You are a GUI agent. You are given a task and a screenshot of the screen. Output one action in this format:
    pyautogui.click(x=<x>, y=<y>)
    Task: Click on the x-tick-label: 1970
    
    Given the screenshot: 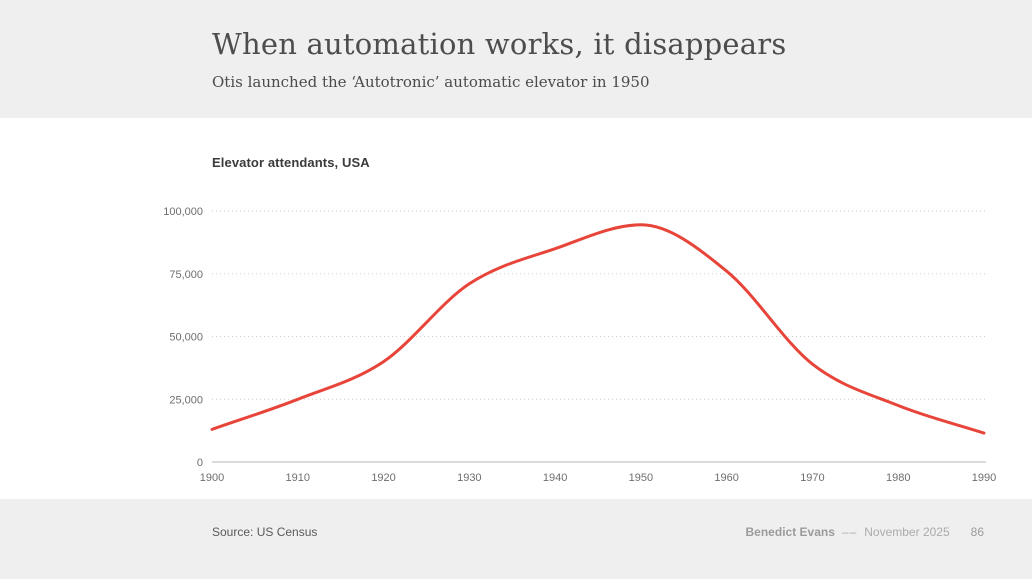 What is the action you would take?
    pyautogui.click(x=812, y=478)
    